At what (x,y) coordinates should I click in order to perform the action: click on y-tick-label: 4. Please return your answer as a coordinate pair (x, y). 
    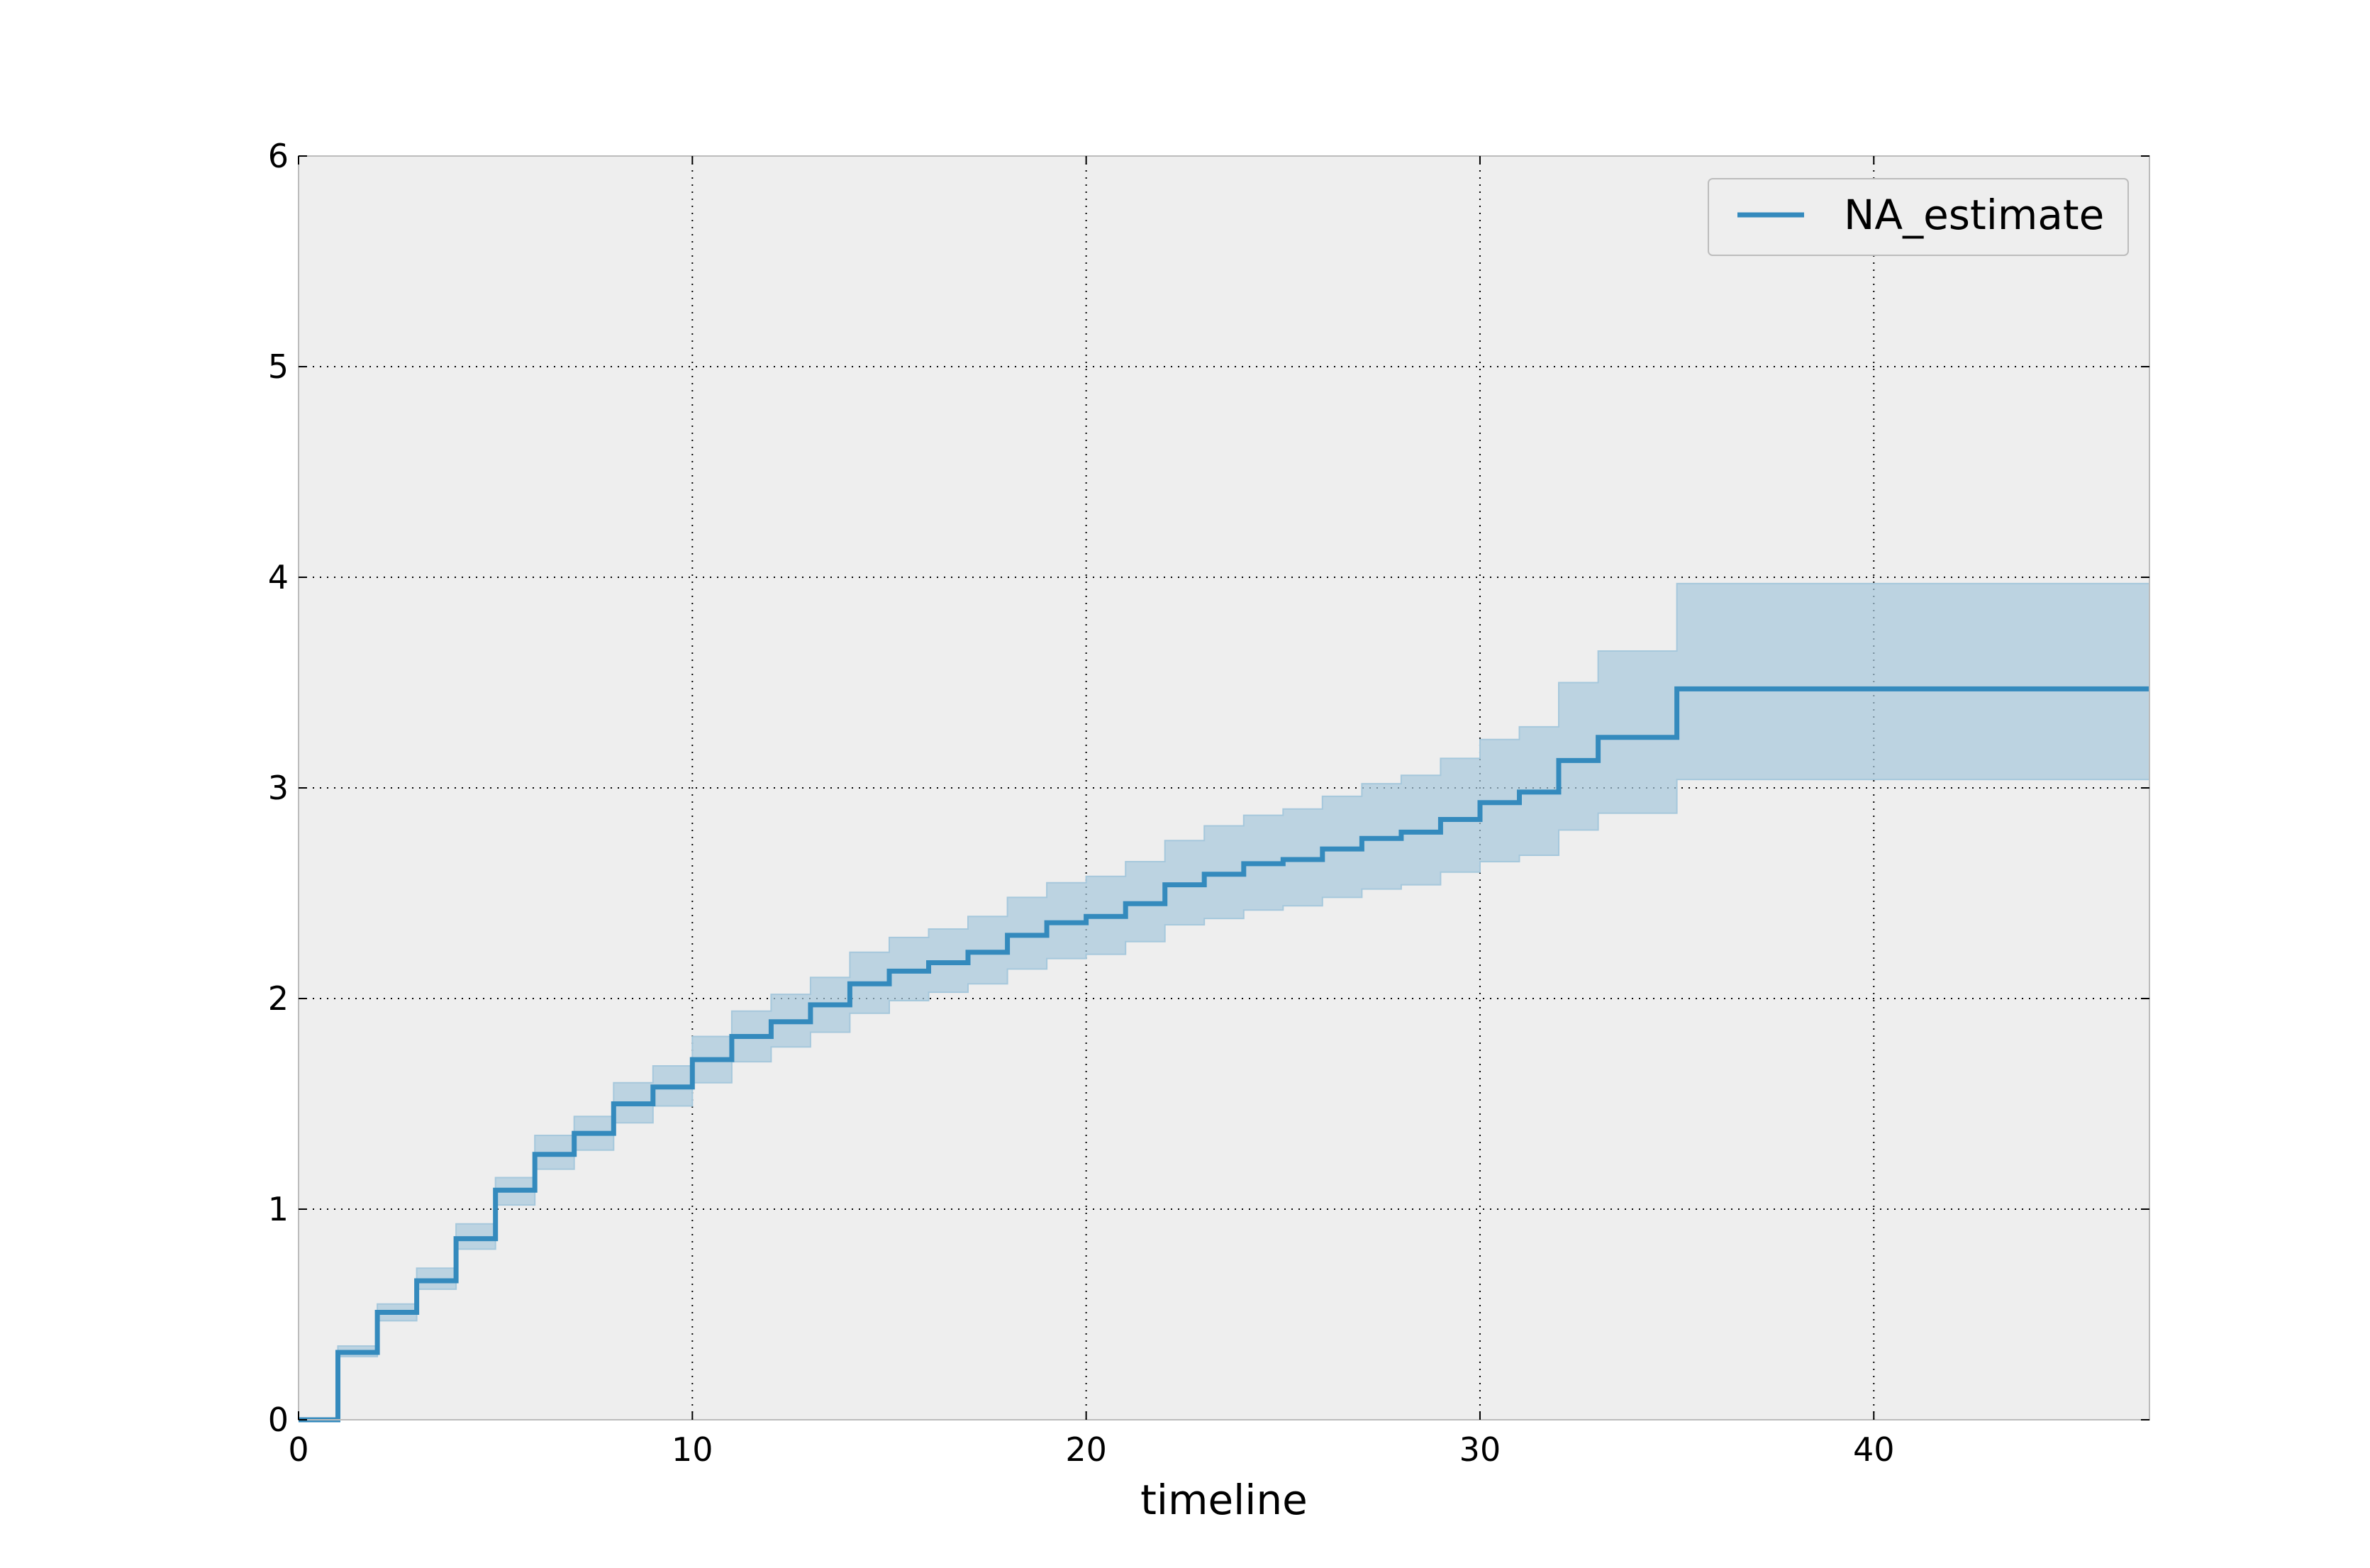
    Looking at the image, I should click on (278, 577).